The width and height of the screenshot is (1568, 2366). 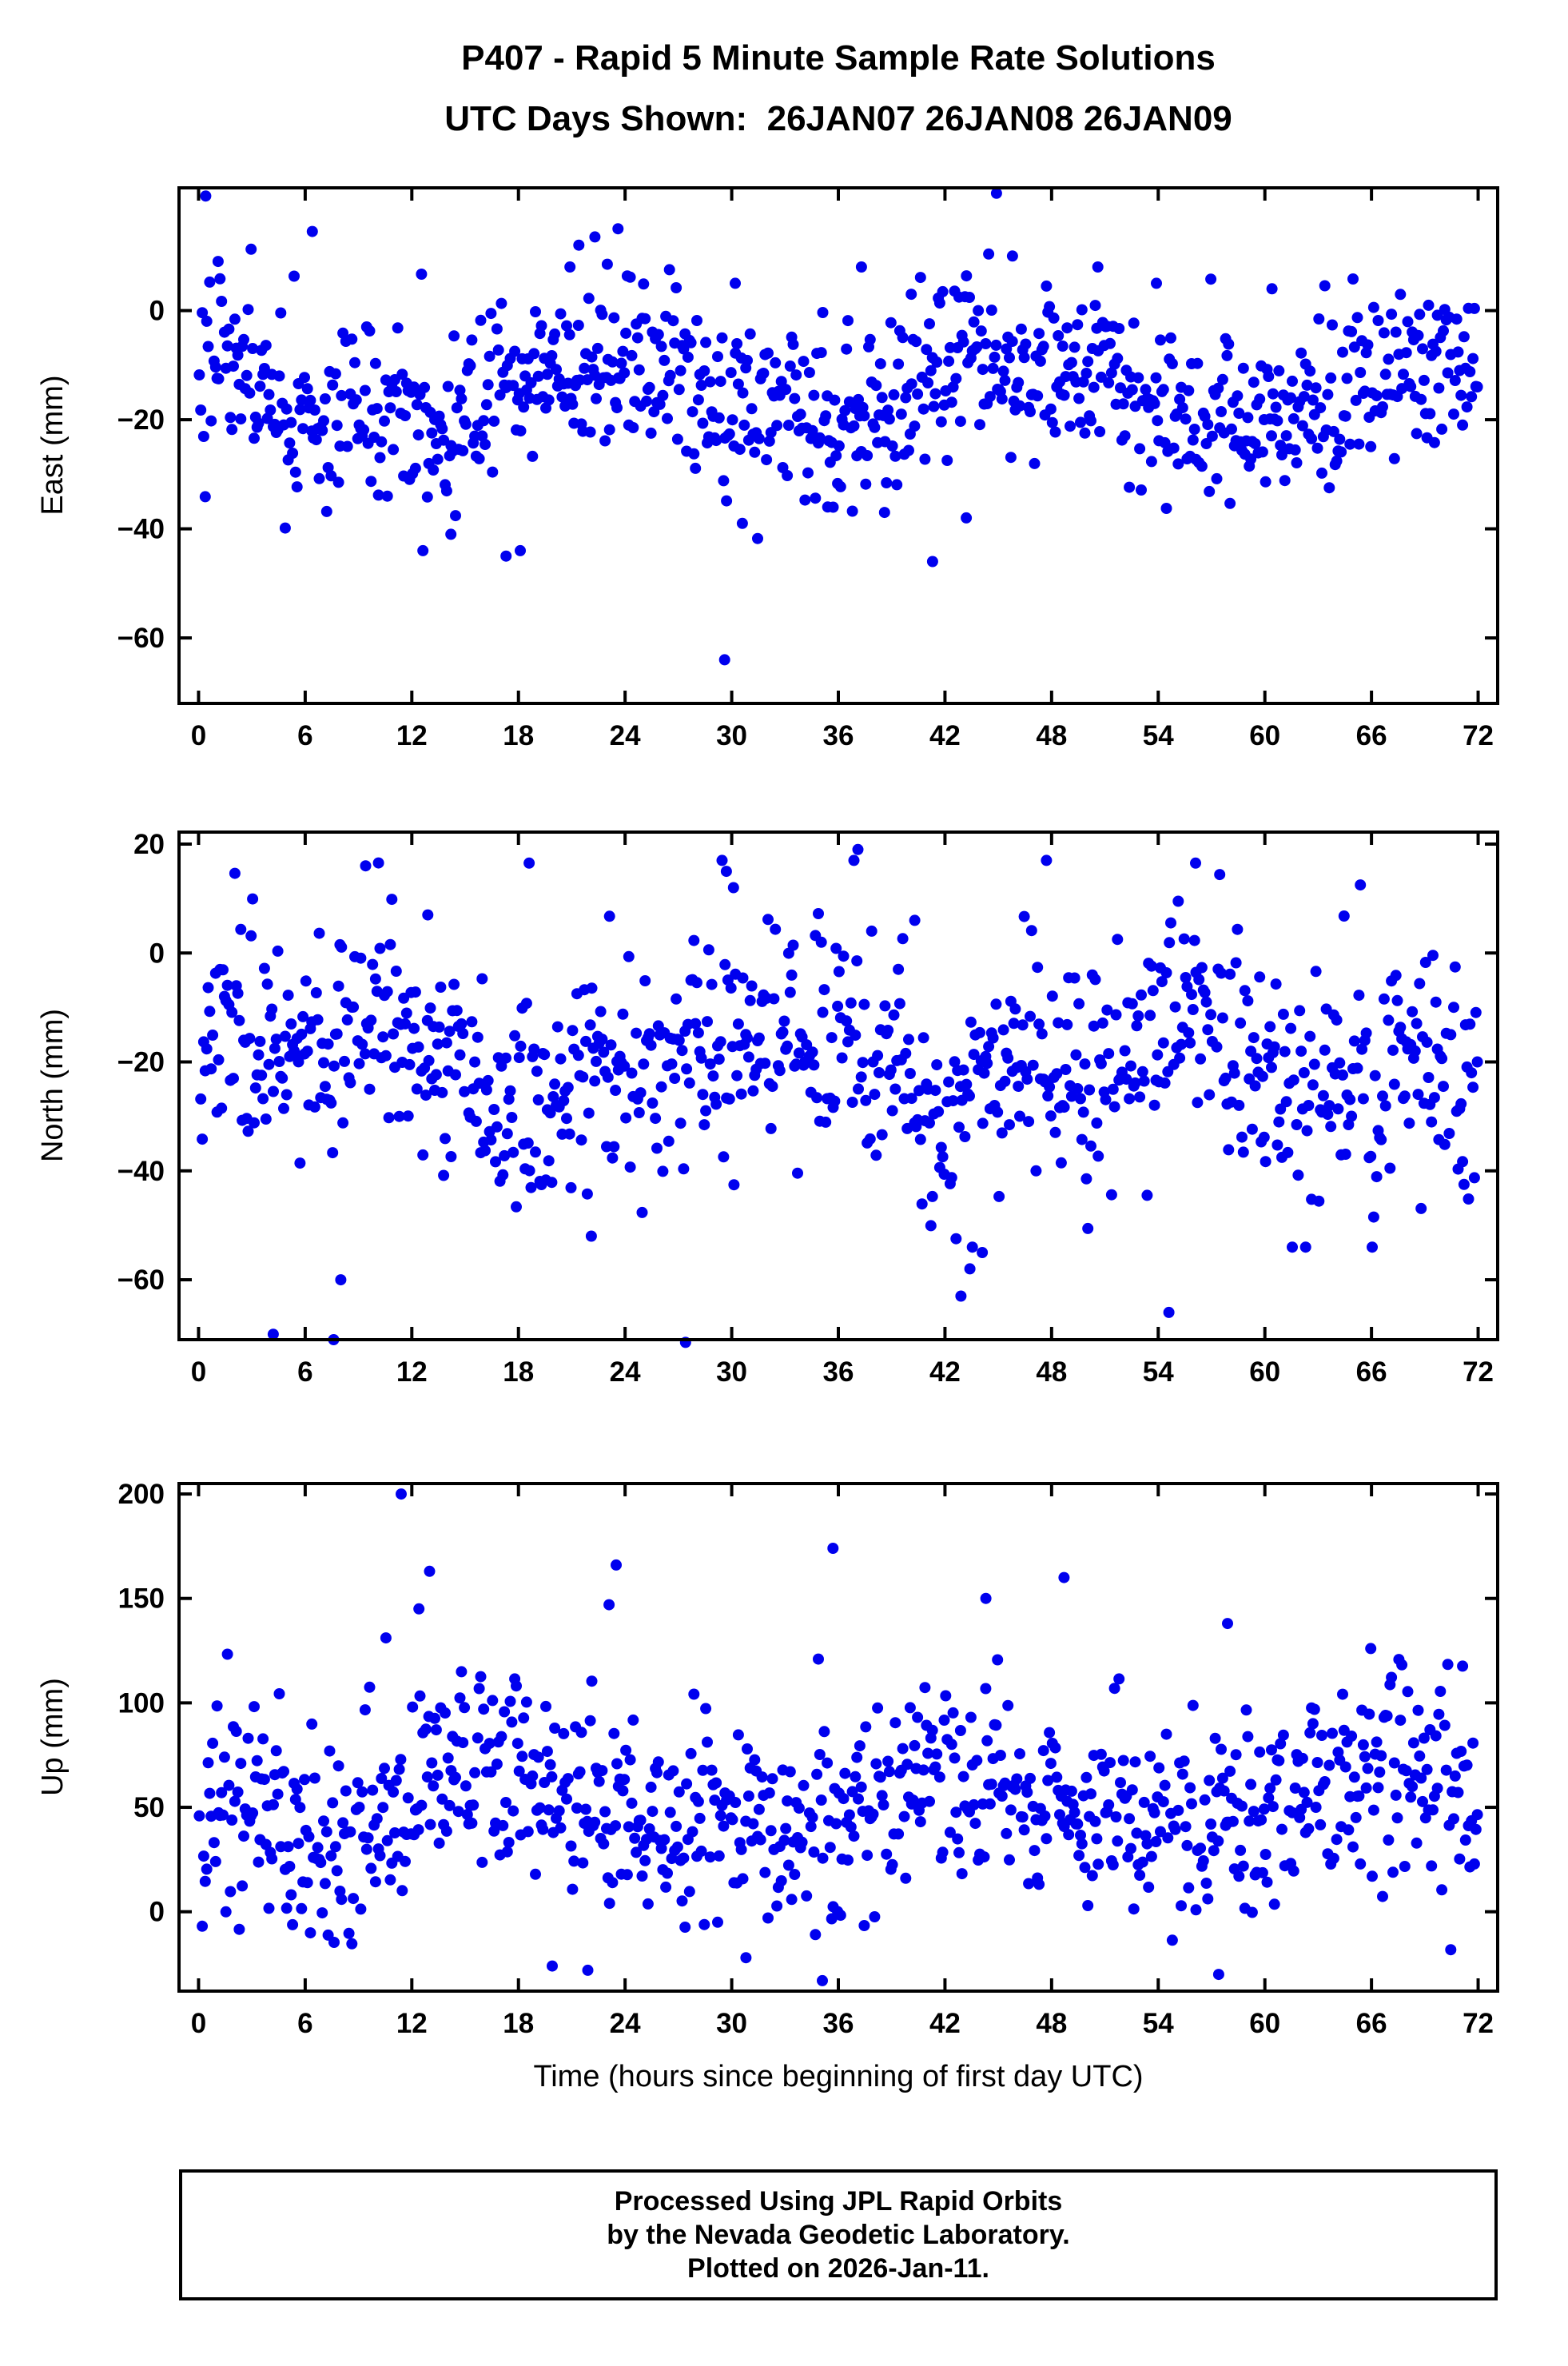 What do you see at coordinates (412, 2023) in the screenshot?
I see `x-tick-label: 12` at bounding box center [412, 2023].